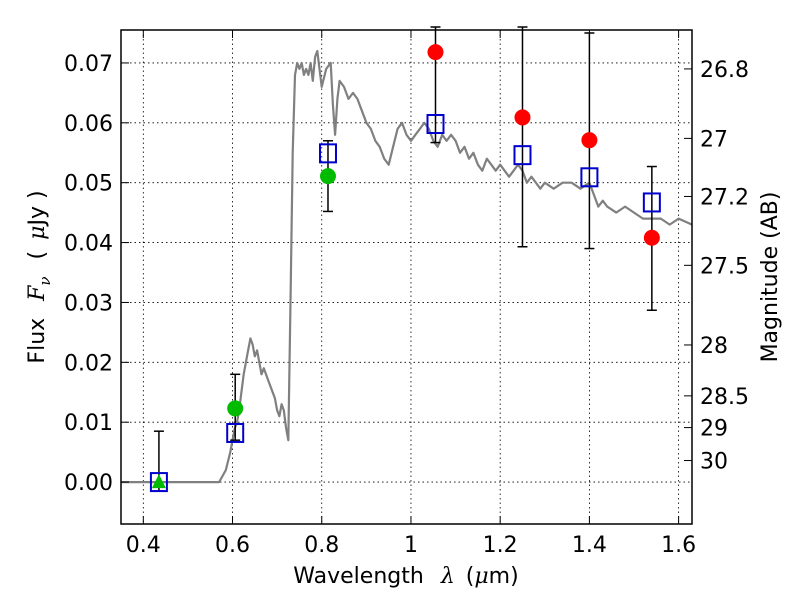 The image size is (800, 600). I want to click on x-axis-label-symbol: λ, so click(447, 576).